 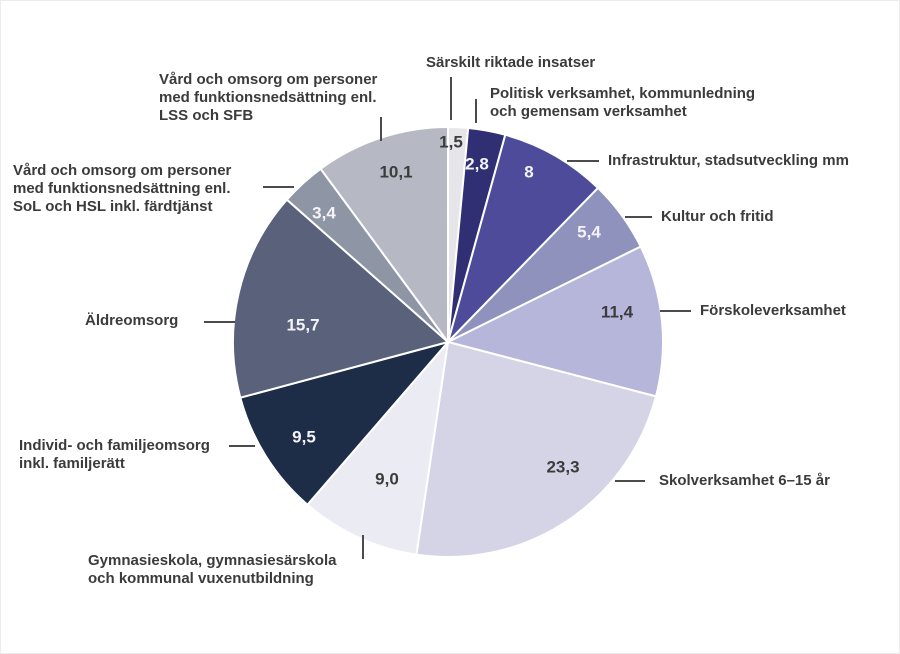 I want to click on slice-value-label: 8, so click(x=528, y=172).